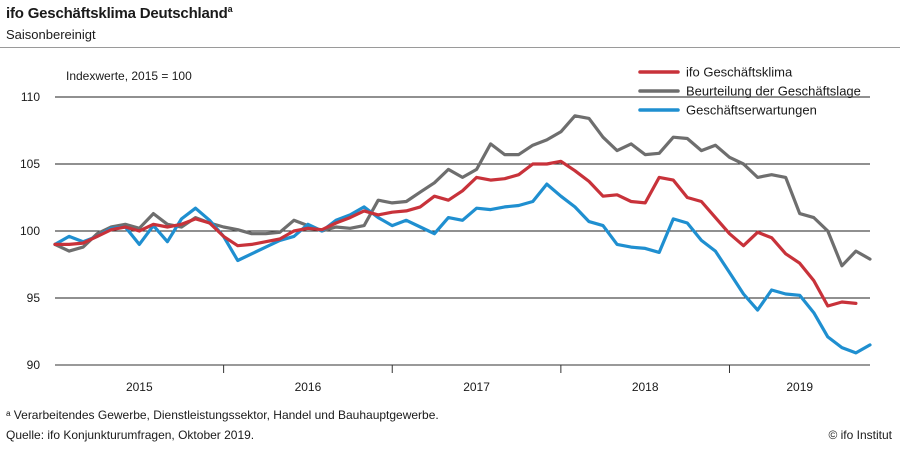 This screenshot has height=455, width=900. Describe the element at coordinates (773, 91) in the screenshot. I see `legend-label-1: Beurteilung der Geschäftslage` at that location.